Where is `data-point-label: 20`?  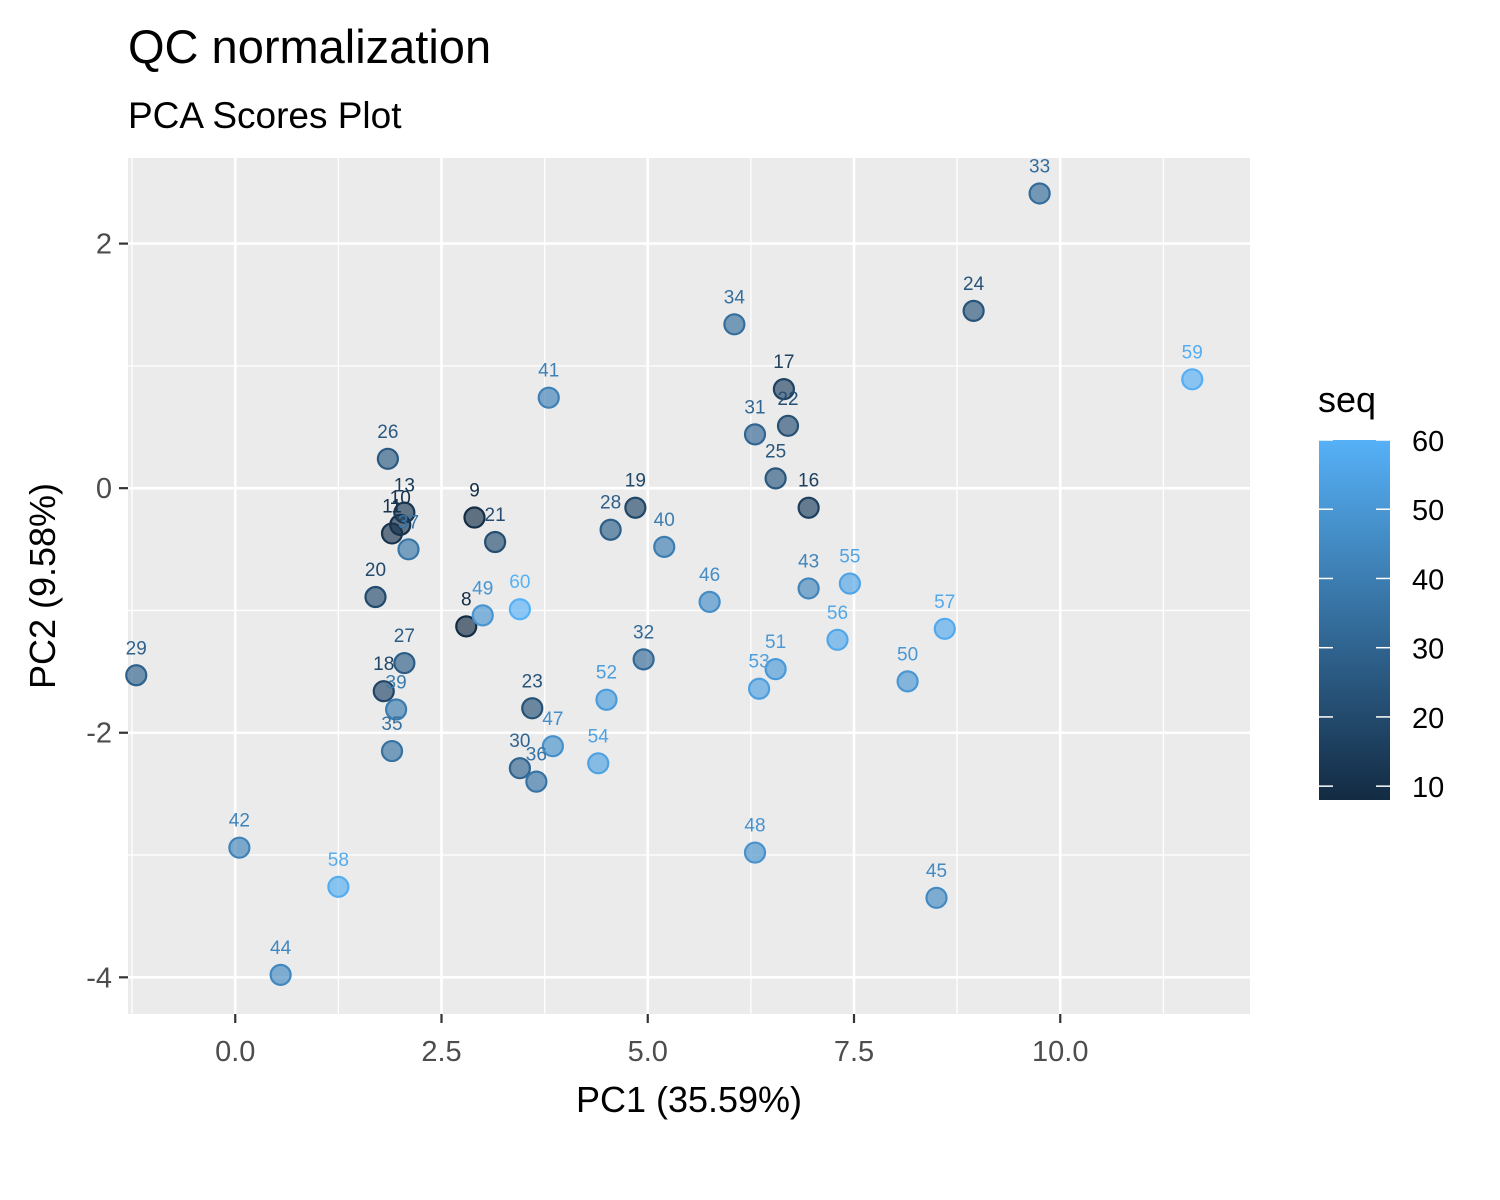 data-point-label: 20 is located at coordinates (375, 570).